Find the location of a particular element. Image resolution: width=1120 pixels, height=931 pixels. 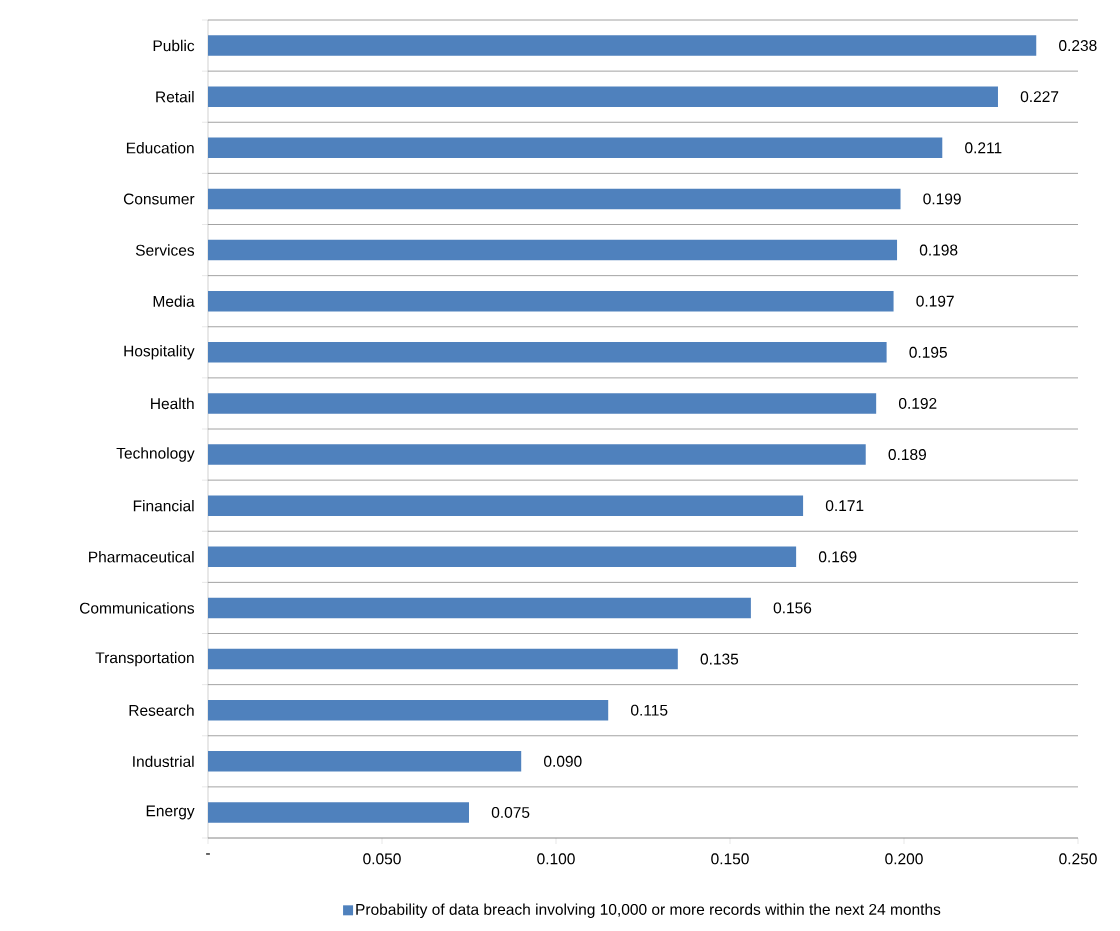

data-label: 0.169 is located at coordinates (837, 557).